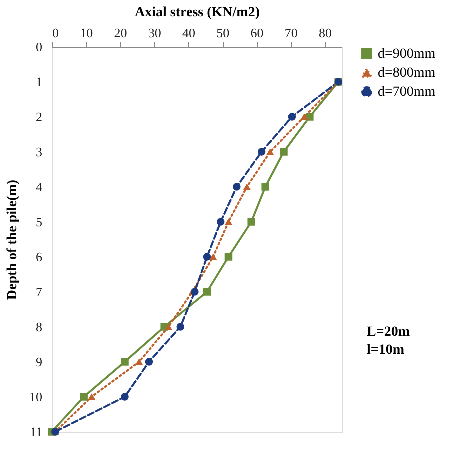 The width and height of the screenshot is (456, 473). Describe the element at coordinates (189, 33) in the screenshot. I see `x-tick-label: 40` at that location.